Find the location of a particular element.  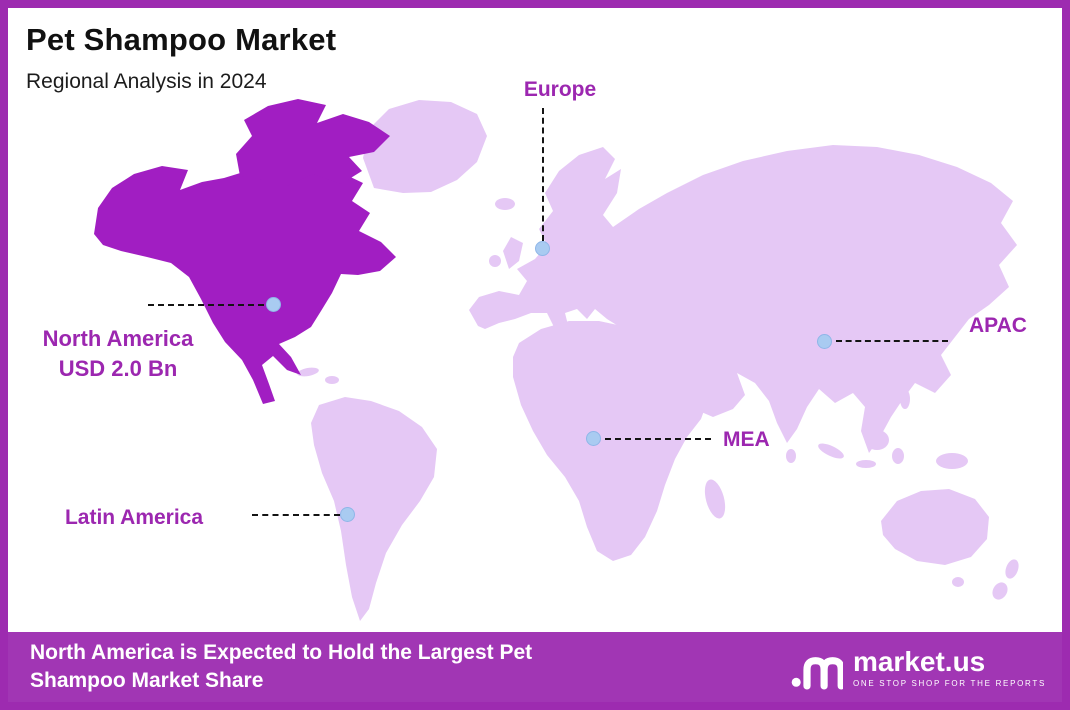

brand-logo: market.us ONE STOP SHOP FOR THE REPORTS is located at coordinates (917, 667).